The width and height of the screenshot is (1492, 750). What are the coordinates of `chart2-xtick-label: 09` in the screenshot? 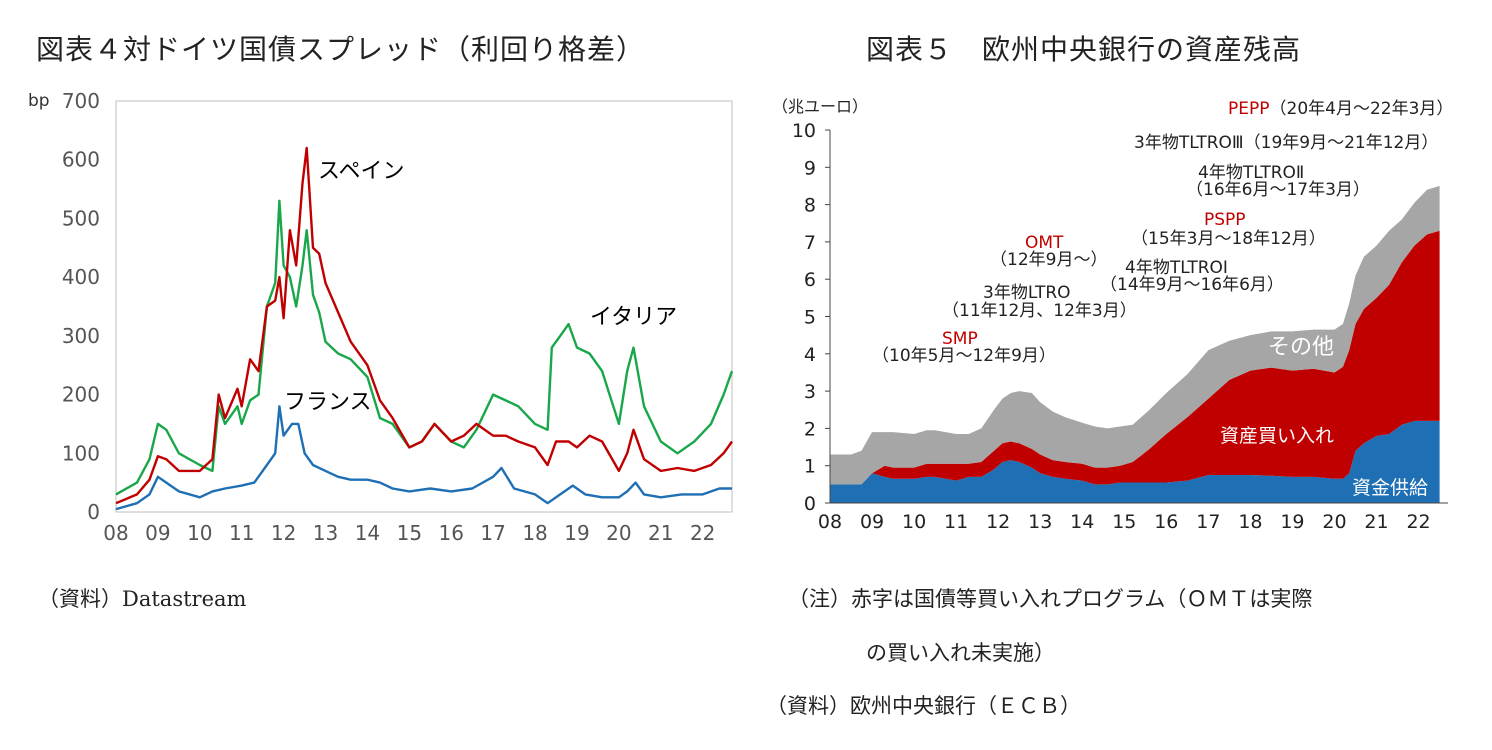 It's located at (872, 522).